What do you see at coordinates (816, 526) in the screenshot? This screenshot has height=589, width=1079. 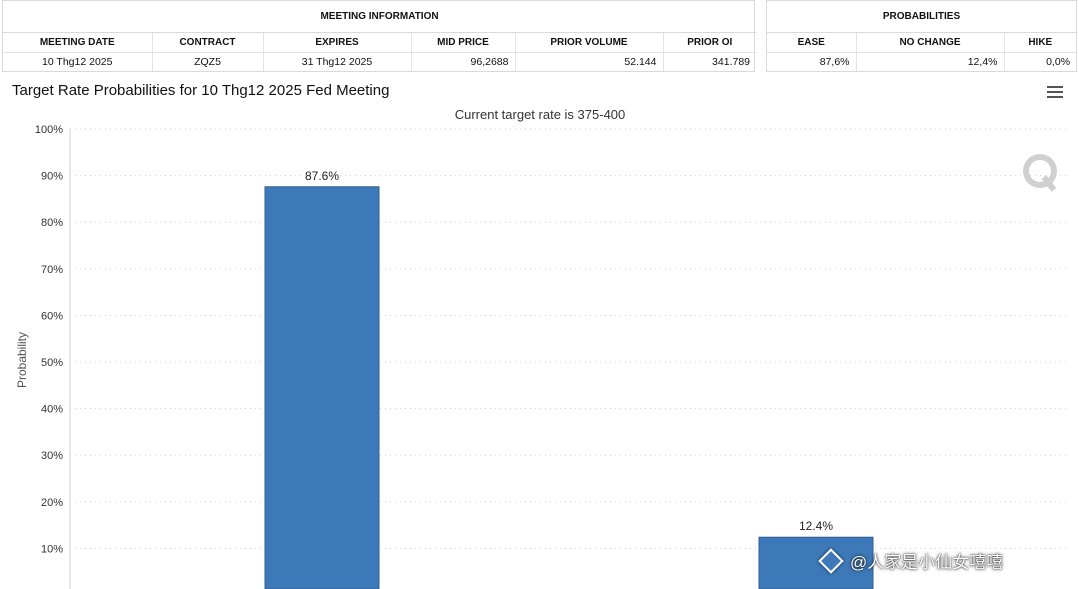 I see `bar-data-label: 12.4%` at bounding box center [816, 526].